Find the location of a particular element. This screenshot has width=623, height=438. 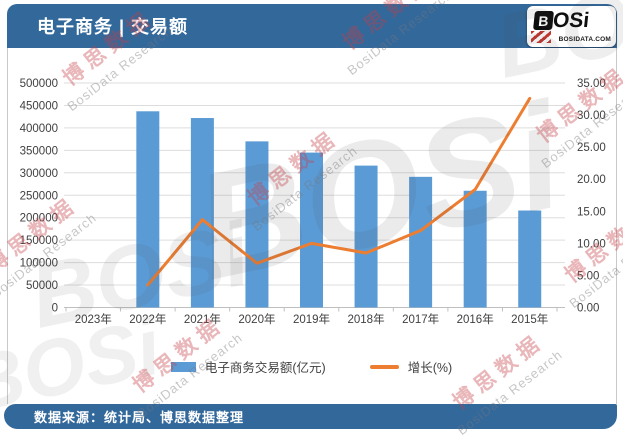

bosi-logo: B OSi BOSIDATA.COM is located at coordinates (571, 26).